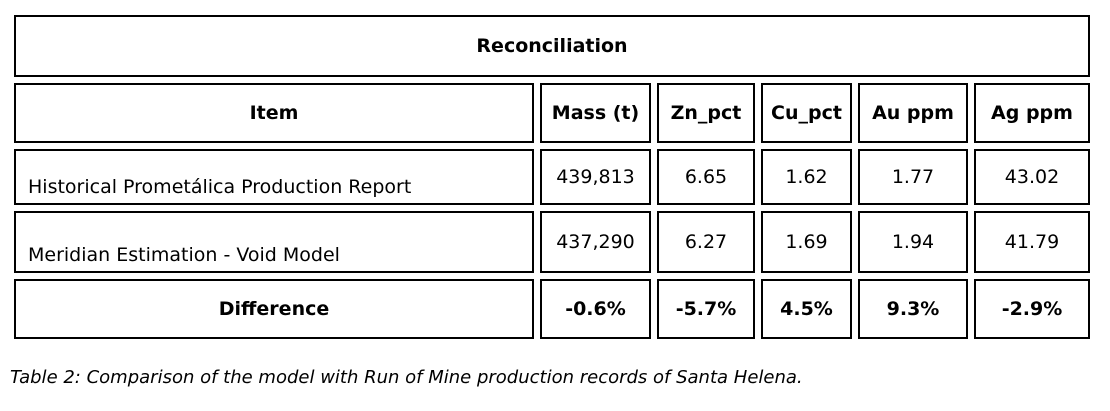 The height and width of the screenshot is (411, 1110). I want to click on difference-label: Difference, so click(274, 309).